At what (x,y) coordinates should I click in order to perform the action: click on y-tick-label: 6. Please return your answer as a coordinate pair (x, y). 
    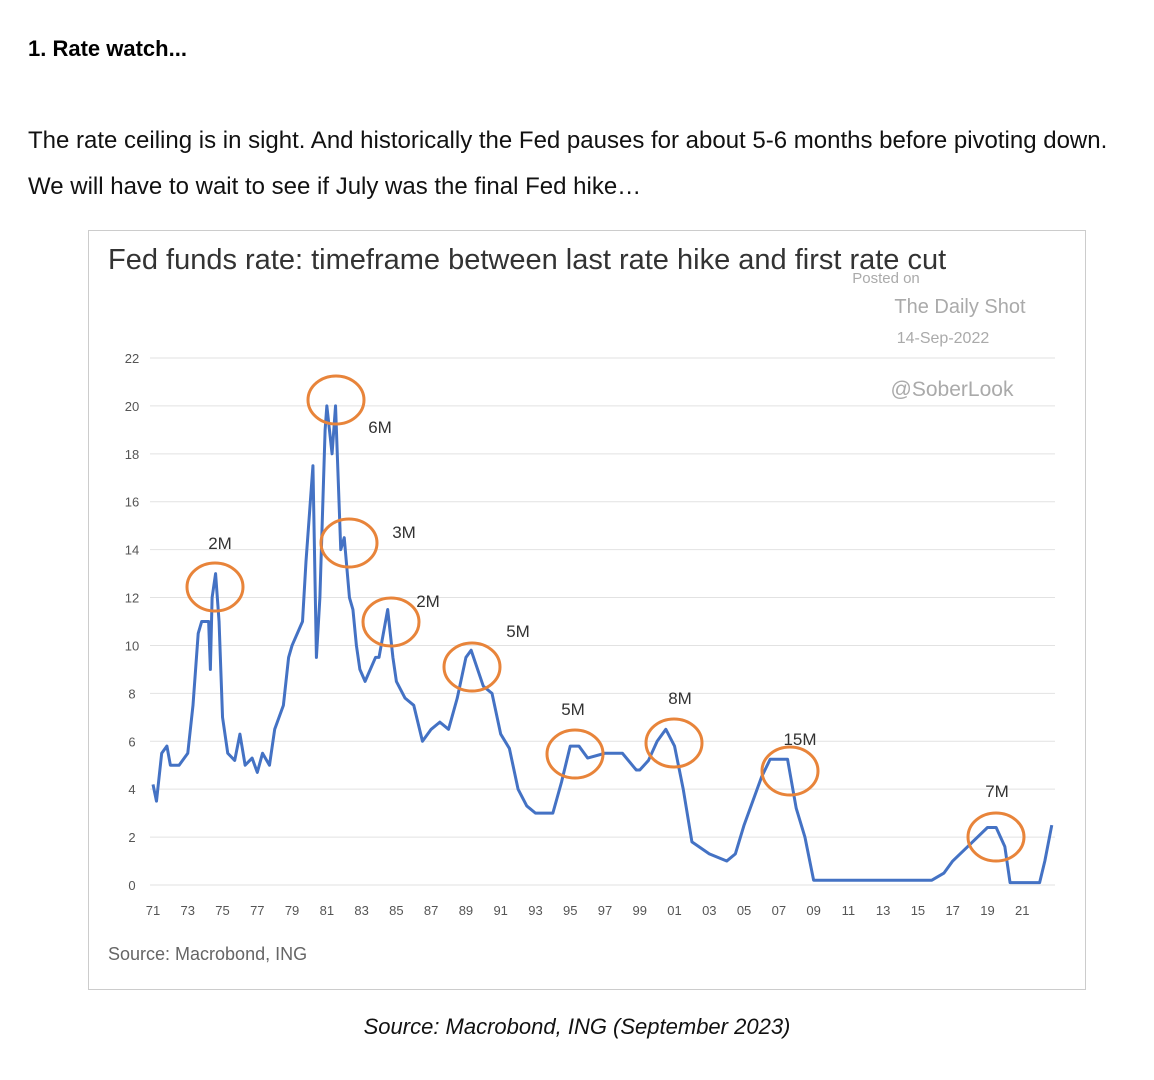
    Looking at the image, I should click on (131, 741).